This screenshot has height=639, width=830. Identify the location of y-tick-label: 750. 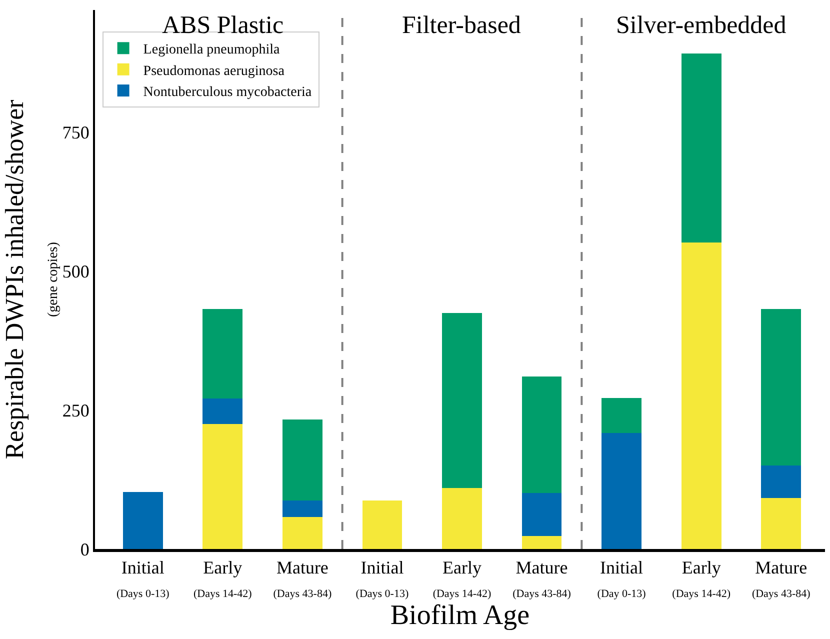
(76, 132).